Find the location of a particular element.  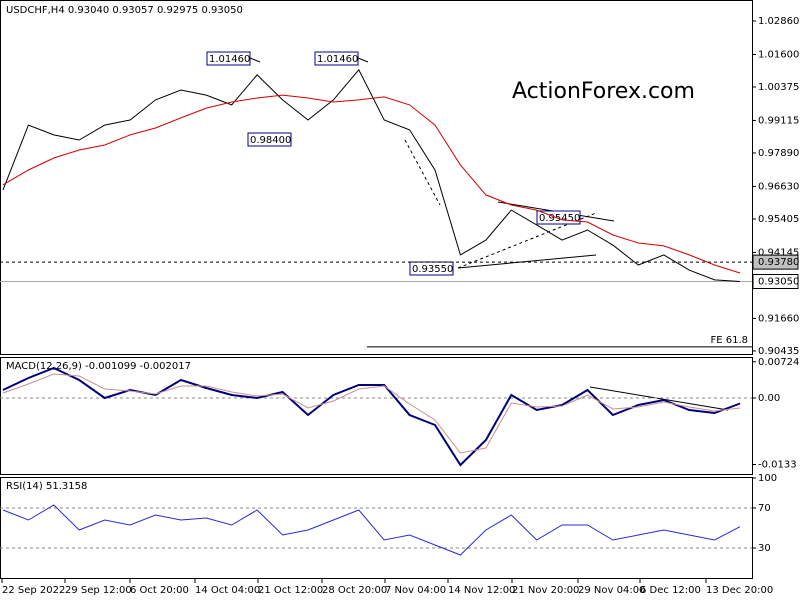

x-tick-label: 29 Nov 04:00 is located at coordinates (611, 590).